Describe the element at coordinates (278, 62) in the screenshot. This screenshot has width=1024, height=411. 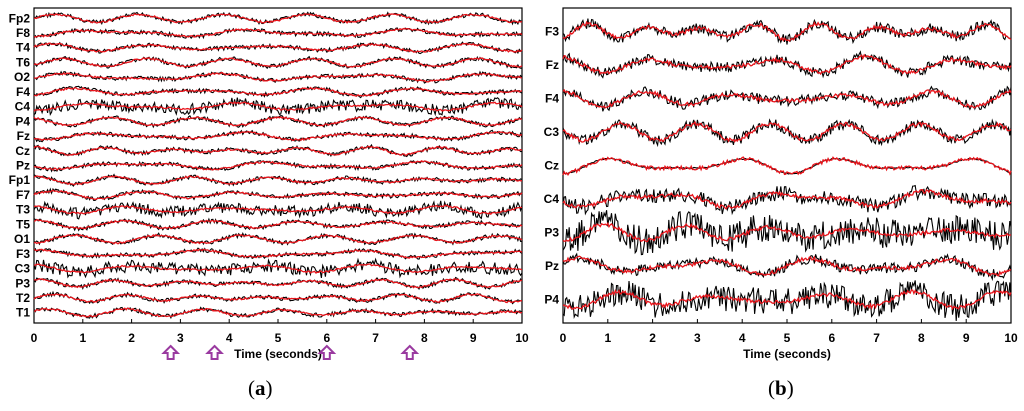
I see `filtered-trace-T6` at that location.